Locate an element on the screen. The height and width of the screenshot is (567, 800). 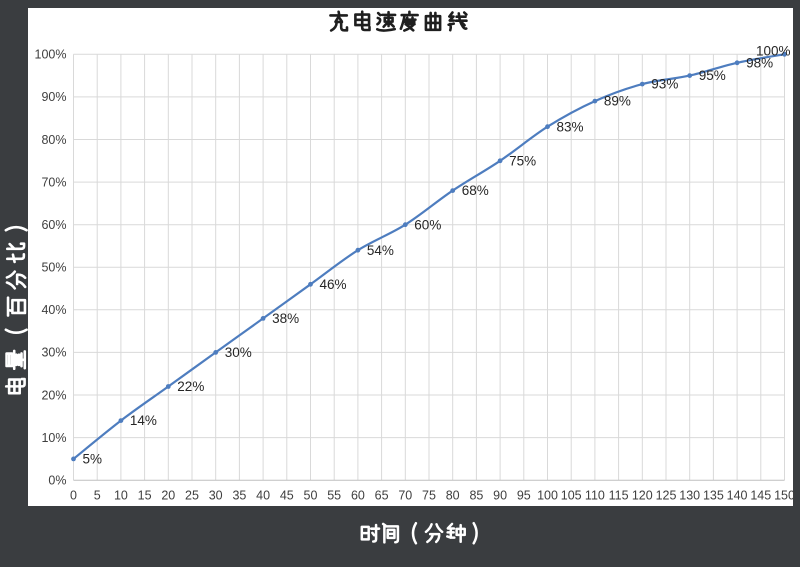
svg-text: 100 is located at coordinates (547, 496).